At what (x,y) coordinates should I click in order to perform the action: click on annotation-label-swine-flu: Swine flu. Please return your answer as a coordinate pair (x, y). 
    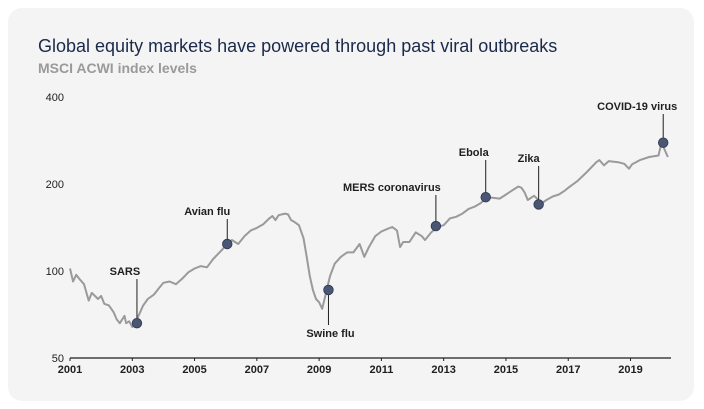
    Looking at the image, I should click on (330, 334).